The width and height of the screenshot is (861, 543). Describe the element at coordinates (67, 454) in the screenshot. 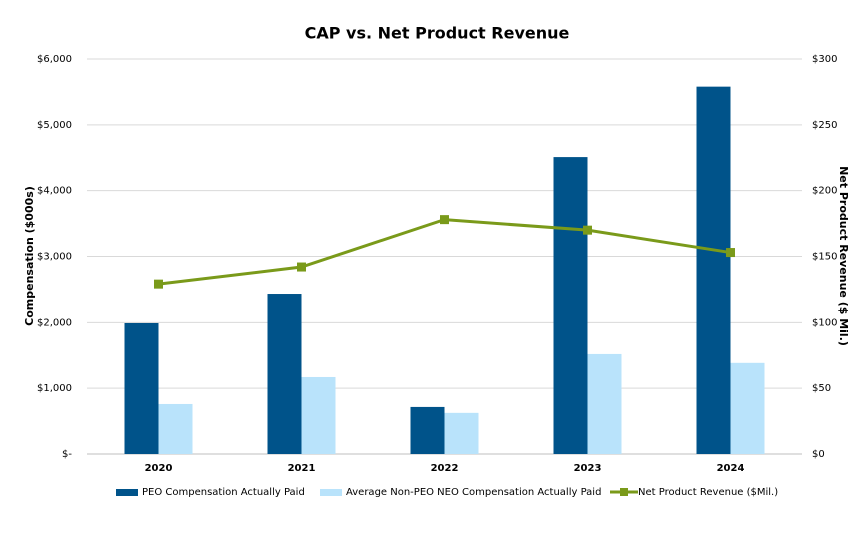

I see `y-tick-label: $-` at that location.